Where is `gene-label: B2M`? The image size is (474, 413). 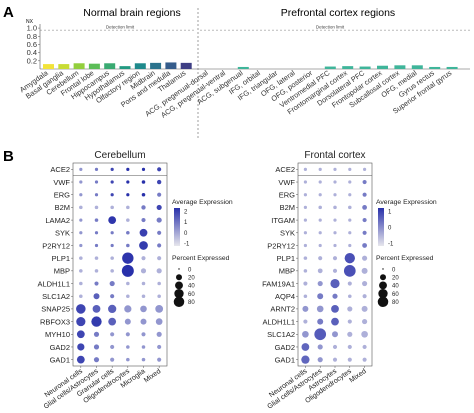
gene-label: B2M is located at coordinates (62, 207).